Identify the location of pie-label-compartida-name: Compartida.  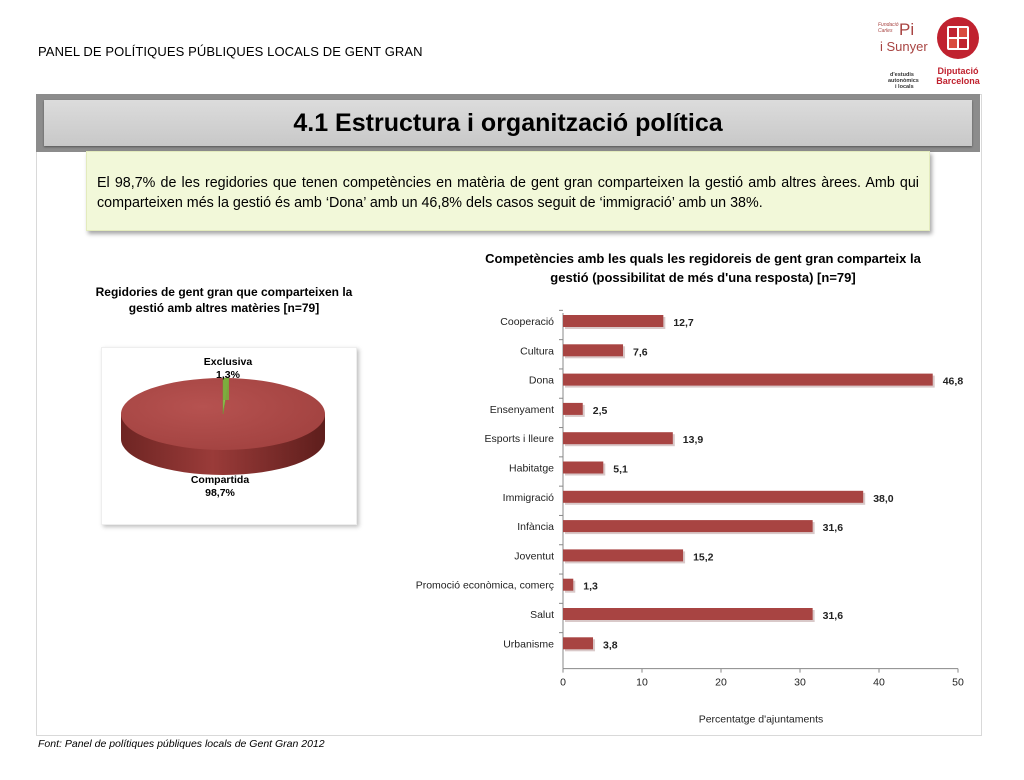
(220, 480).